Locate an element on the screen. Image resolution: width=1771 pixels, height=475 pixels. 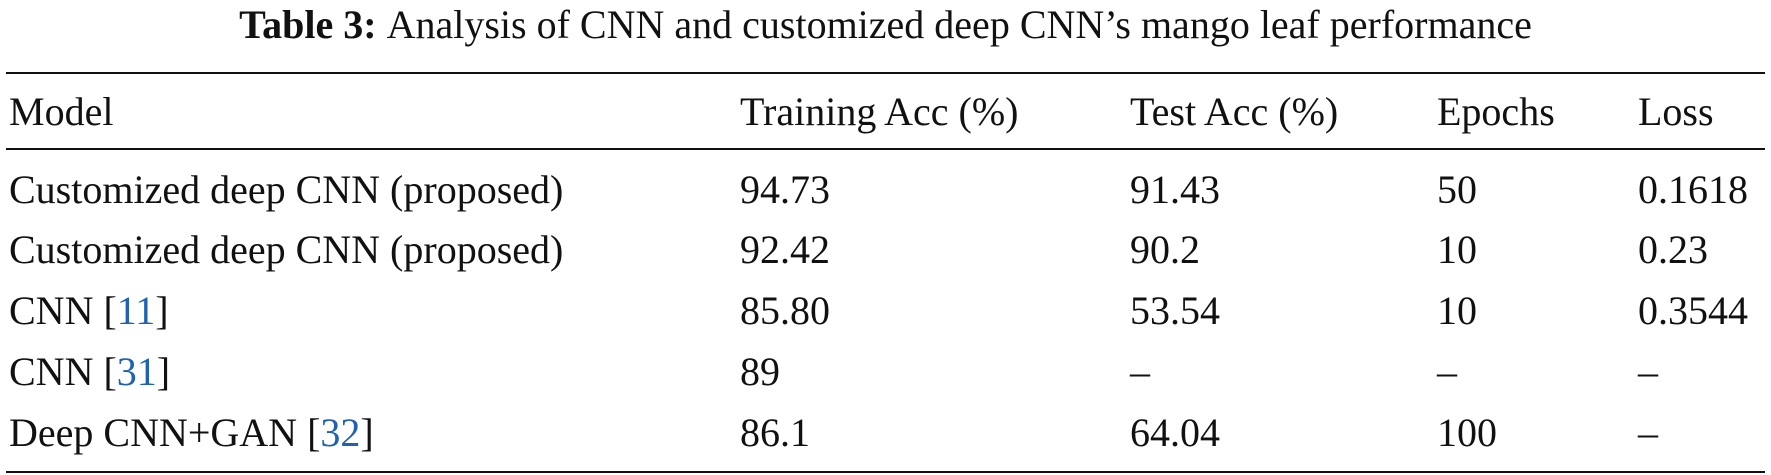
model-text: Deep CNN+GAN [ is located at coordinates (165, 432).